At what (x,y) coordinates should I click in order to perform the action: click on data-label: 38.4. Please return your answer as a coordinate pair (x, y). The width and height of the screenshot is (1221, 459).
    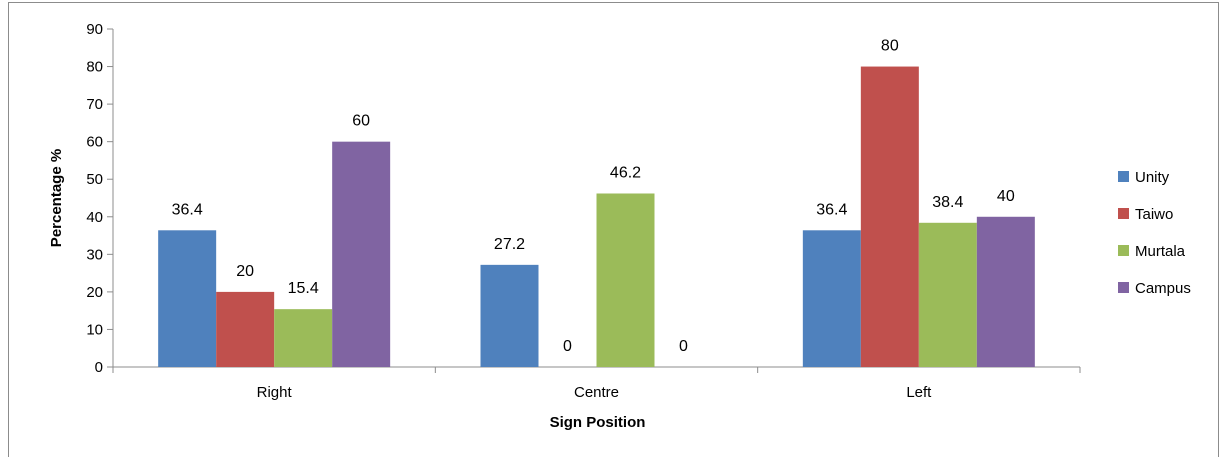
    Looking at the image, I should click on (947, 202).